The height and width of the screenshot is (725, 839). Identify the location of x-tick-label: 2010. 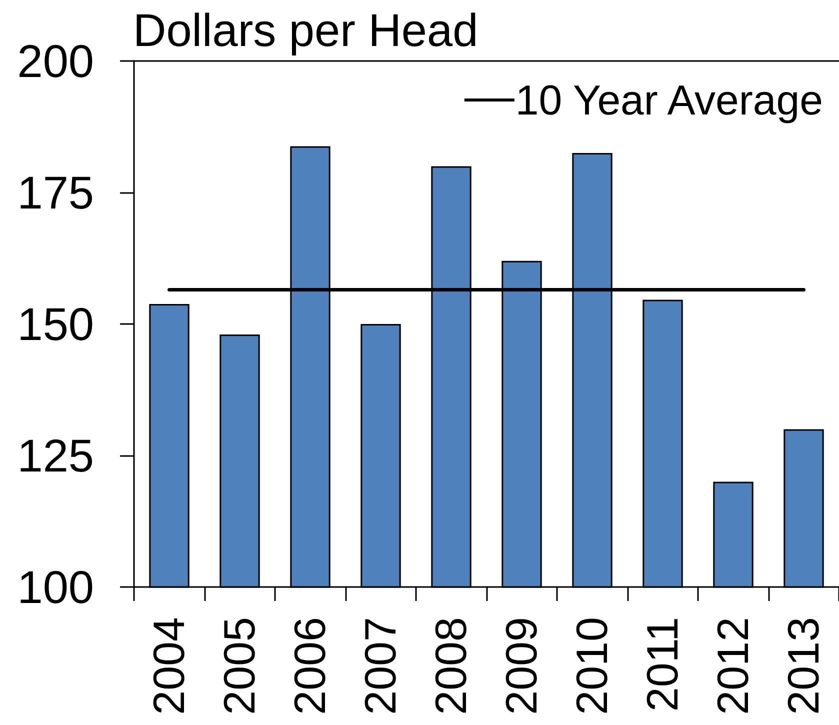
(592, 666).